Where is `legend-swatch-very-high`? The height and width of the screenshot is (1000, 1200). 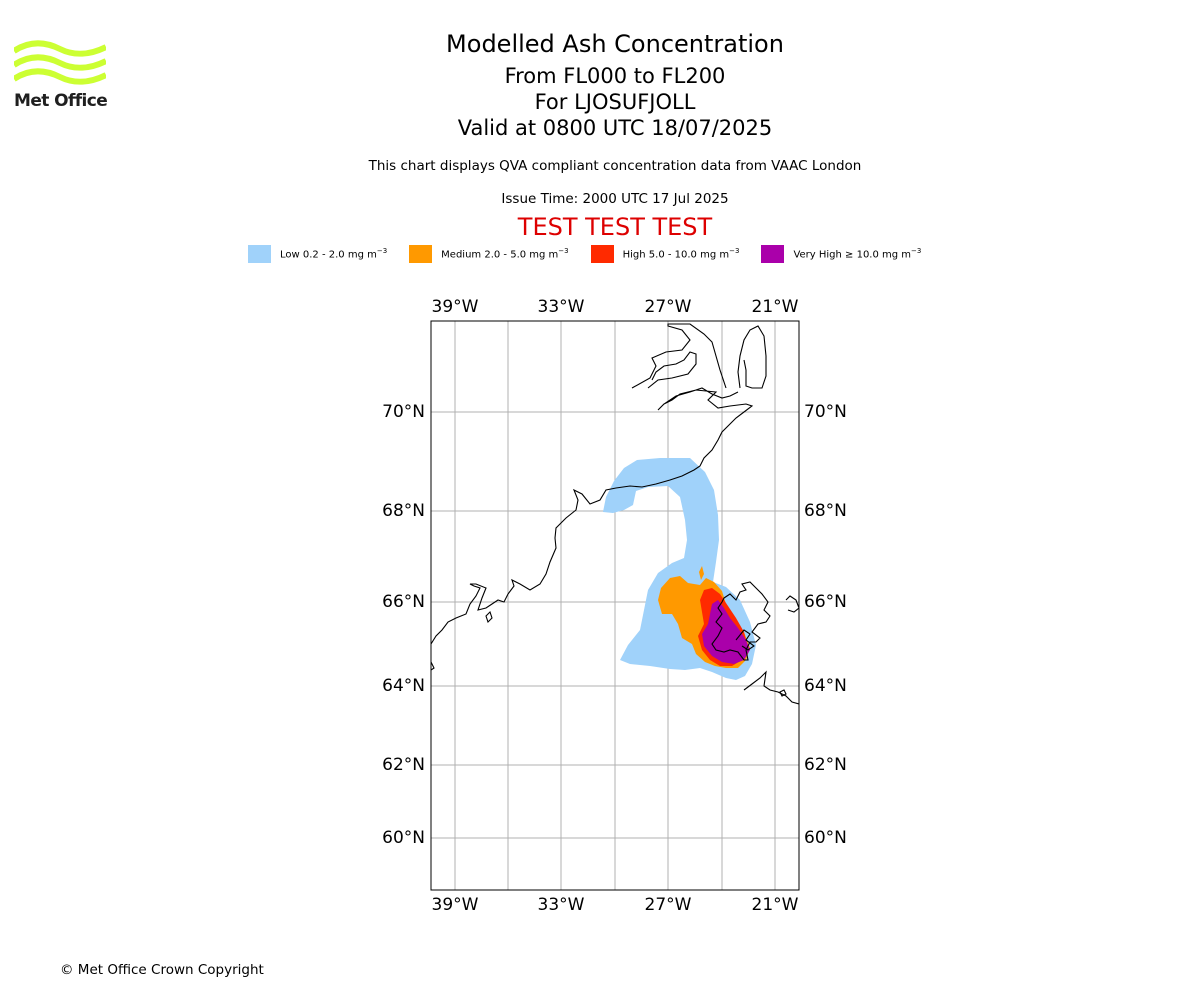 legend-swatch-very-high is located at coordinates (773, 254).